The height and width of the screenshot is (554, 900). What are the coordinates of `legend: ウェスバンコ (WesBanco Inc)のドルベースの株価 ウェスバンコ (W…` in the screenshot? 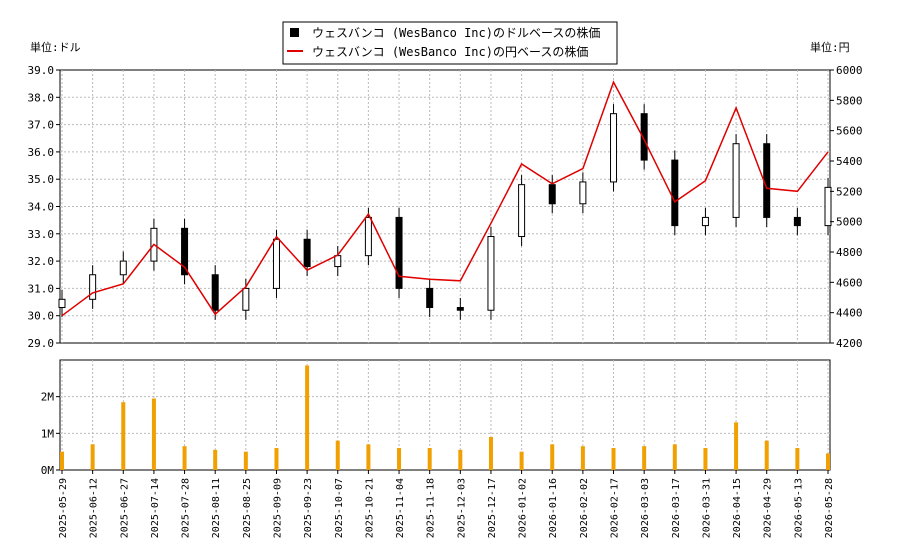 It's located at (450, 43).